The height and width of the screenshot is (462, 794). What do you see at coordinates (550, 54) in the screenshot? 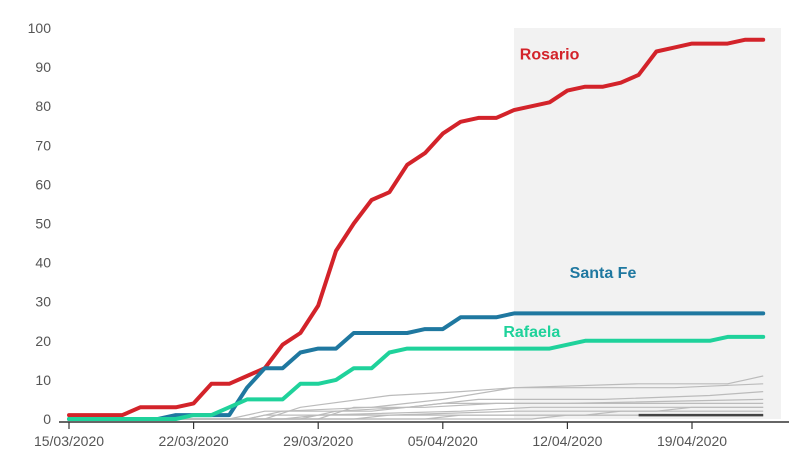
I see `series-label-rosario: Rosario` at bounding box center [550, 54].